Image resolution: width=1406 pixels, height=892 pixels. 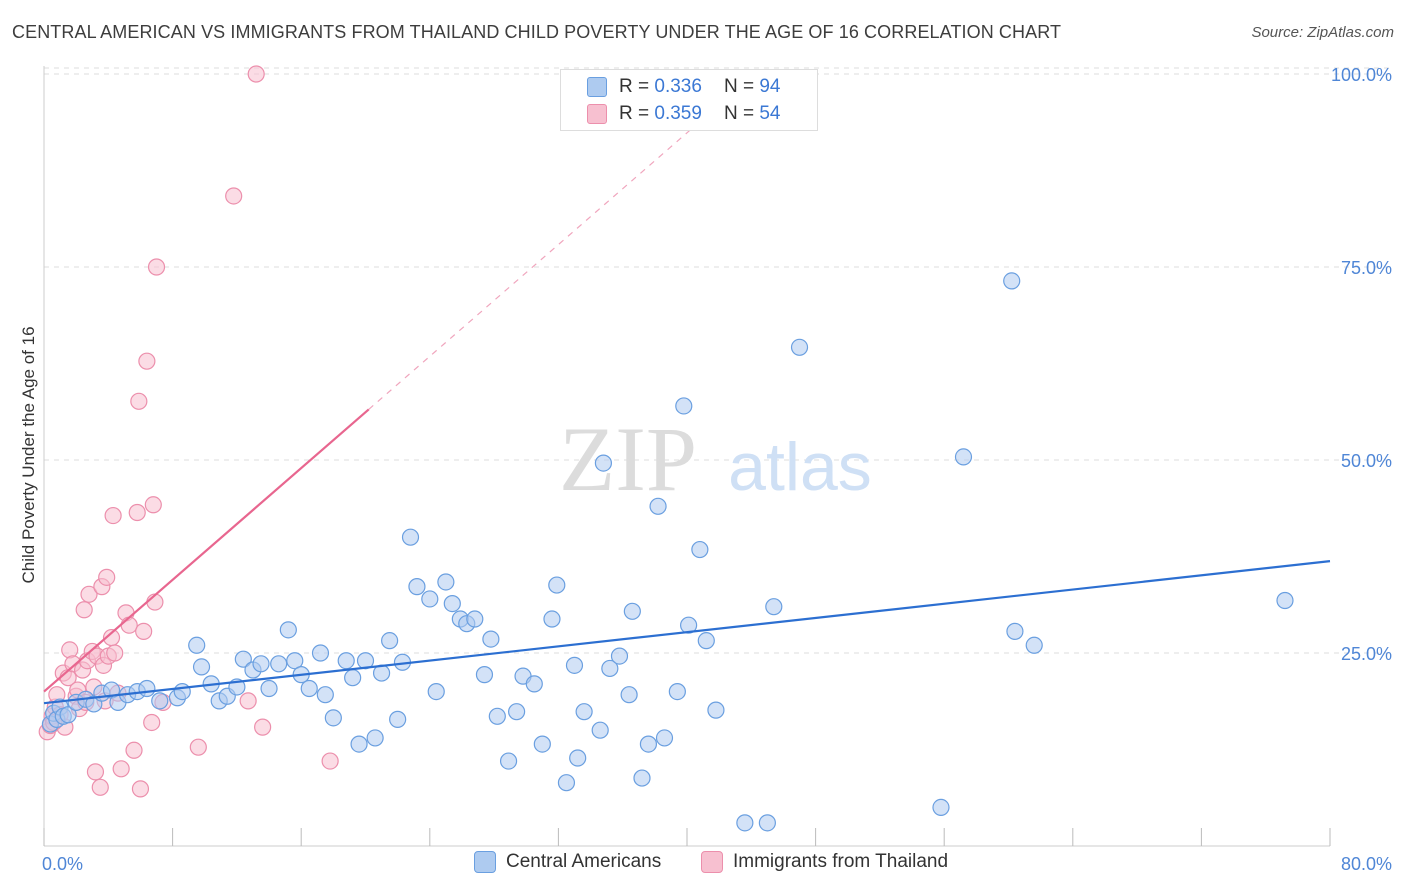 What do you see at coordinates (1366, 864) in the screenshot?
I see `x-tick-label: 80.0%` at bounding box center [1366, 864].